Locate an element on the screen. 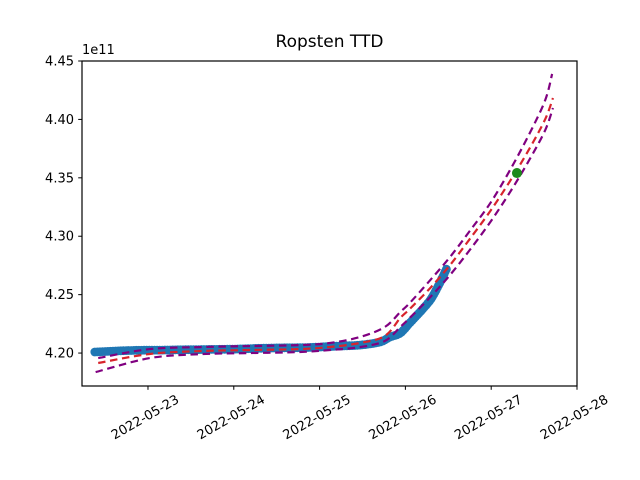 Image resolution: width=640 pixels, height=480 pixels. y-tick-label: 4.45 is located at coordinates (59, 62).